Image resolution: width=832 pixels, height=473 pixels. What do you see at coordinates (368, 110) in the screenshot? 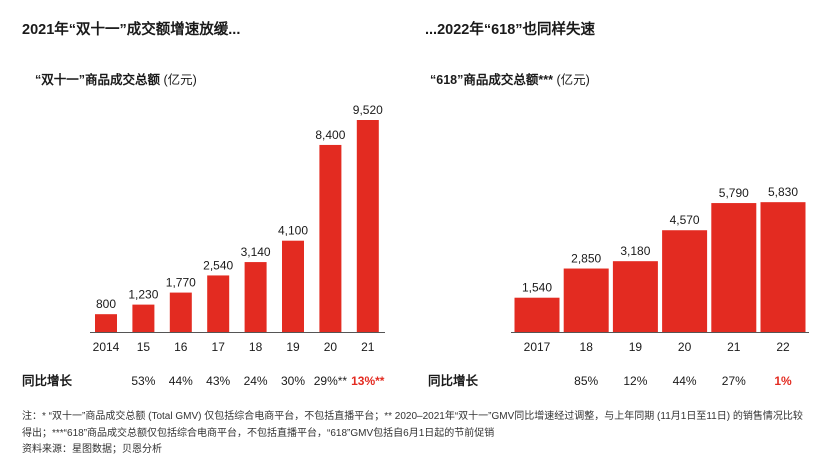
I see `left-value-label-21: 9,520` at bounding box center [368, 110].